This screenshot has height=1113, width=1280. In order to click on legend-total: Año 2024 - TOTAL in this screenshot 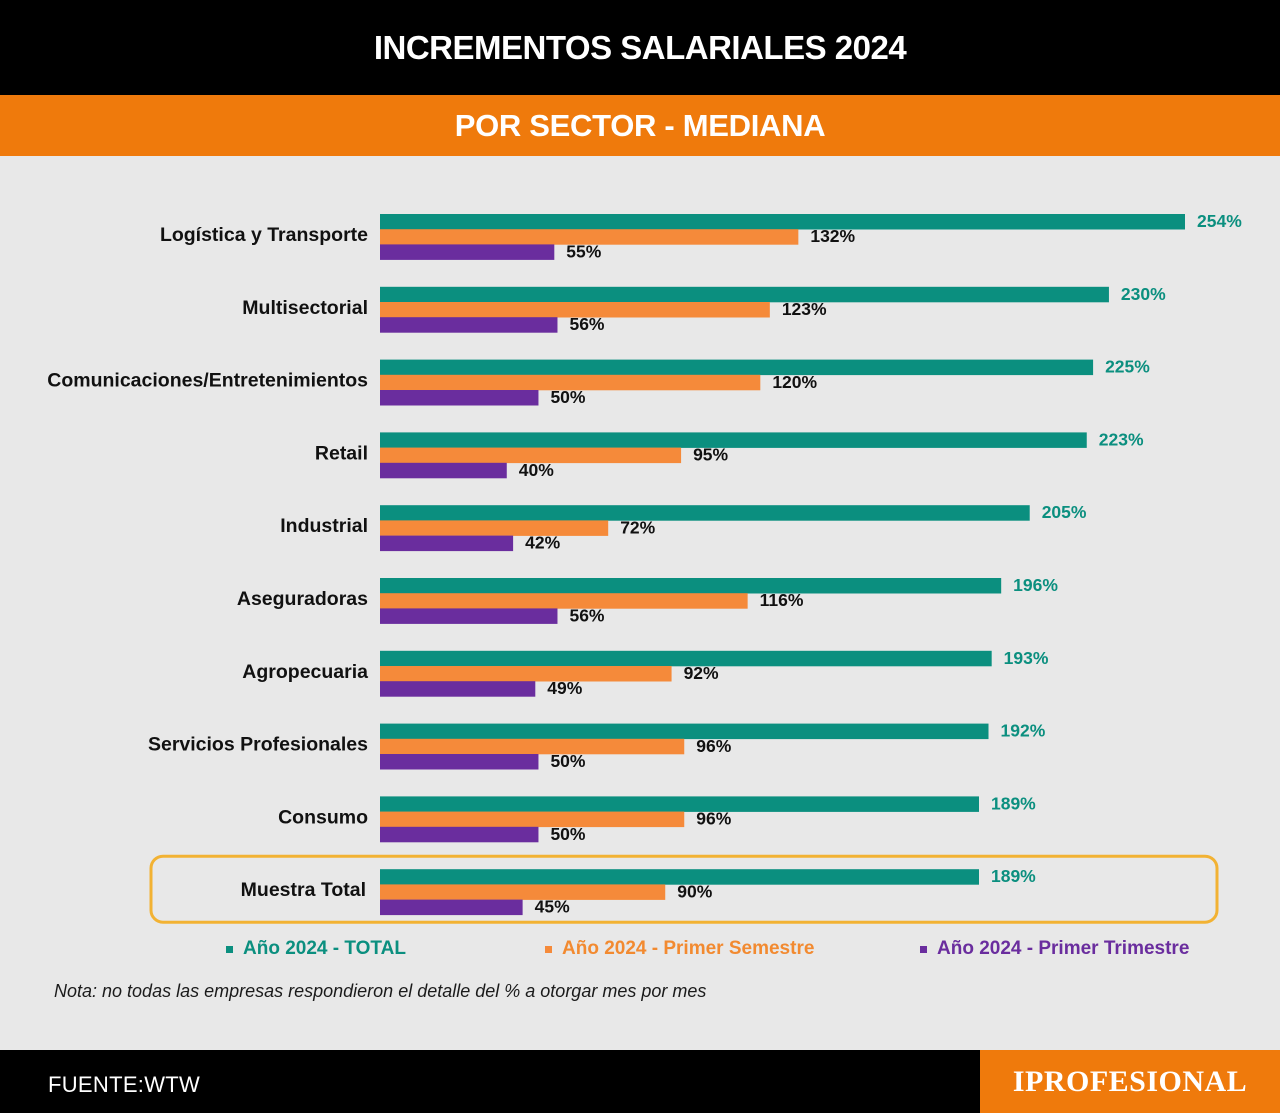, I will do `click(316, 949)`.